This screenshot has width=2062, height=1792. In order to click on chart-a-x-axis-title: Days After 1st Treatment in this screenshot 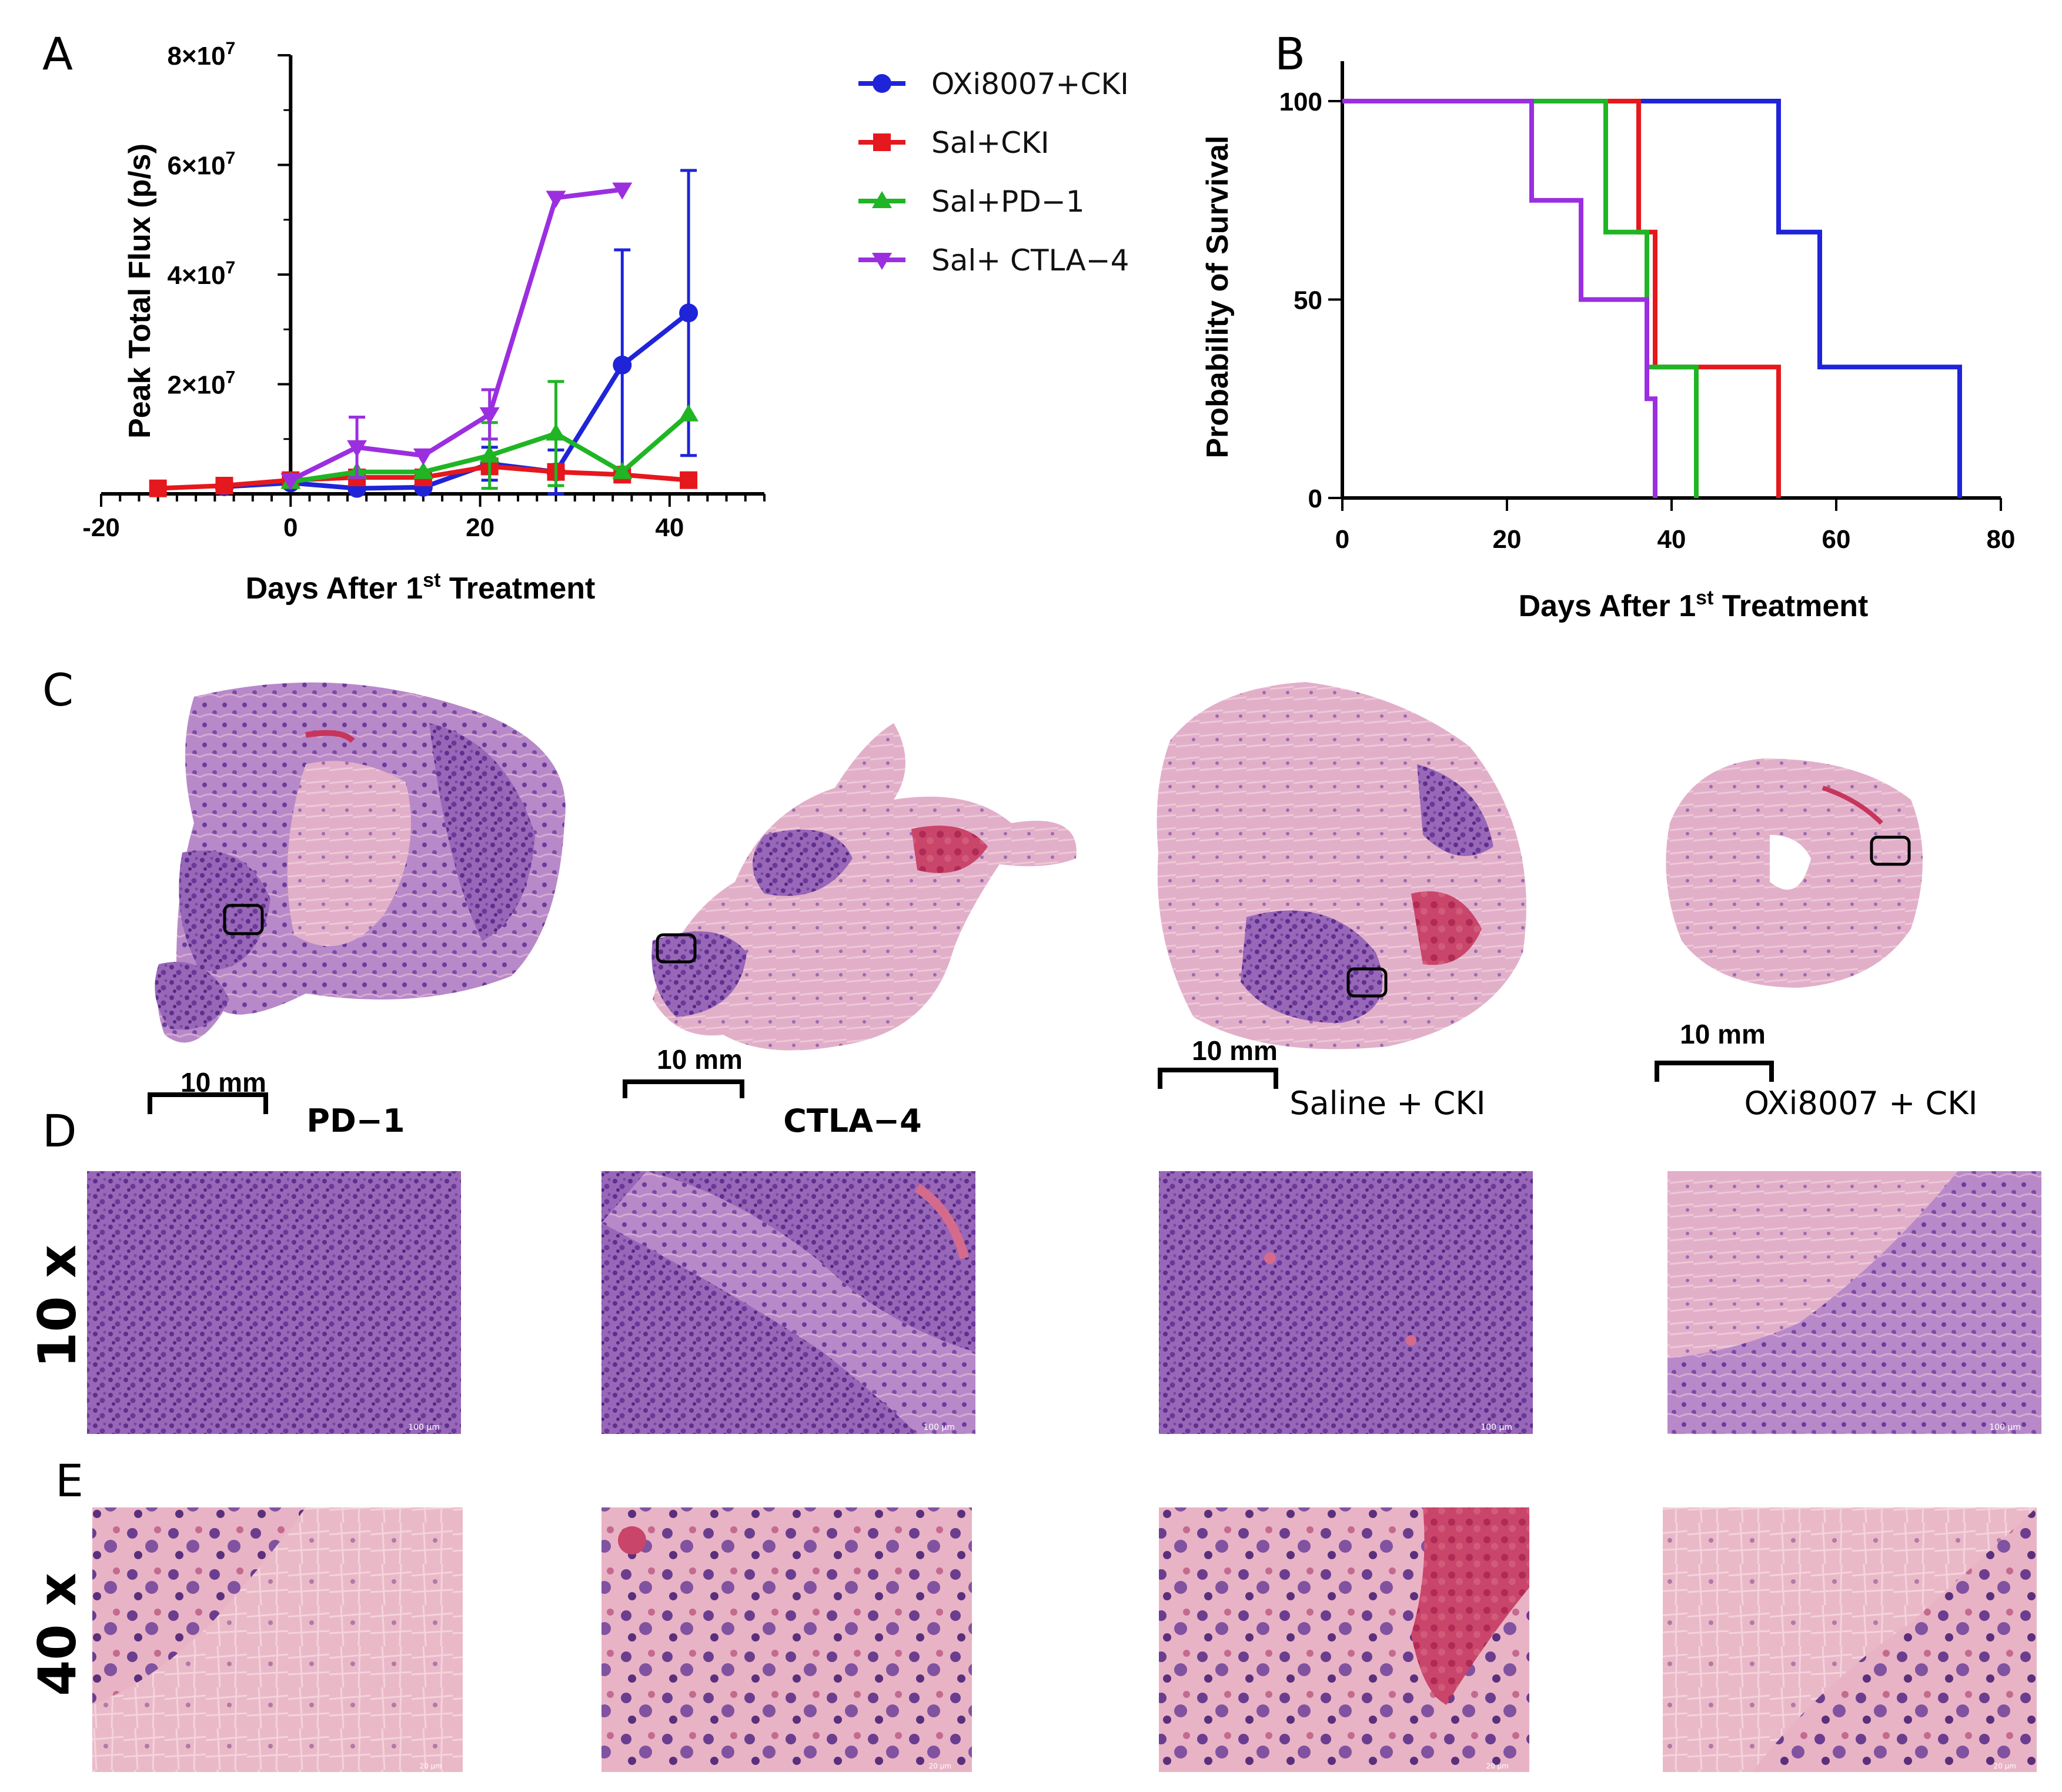, I will do `click(421, 587)`.